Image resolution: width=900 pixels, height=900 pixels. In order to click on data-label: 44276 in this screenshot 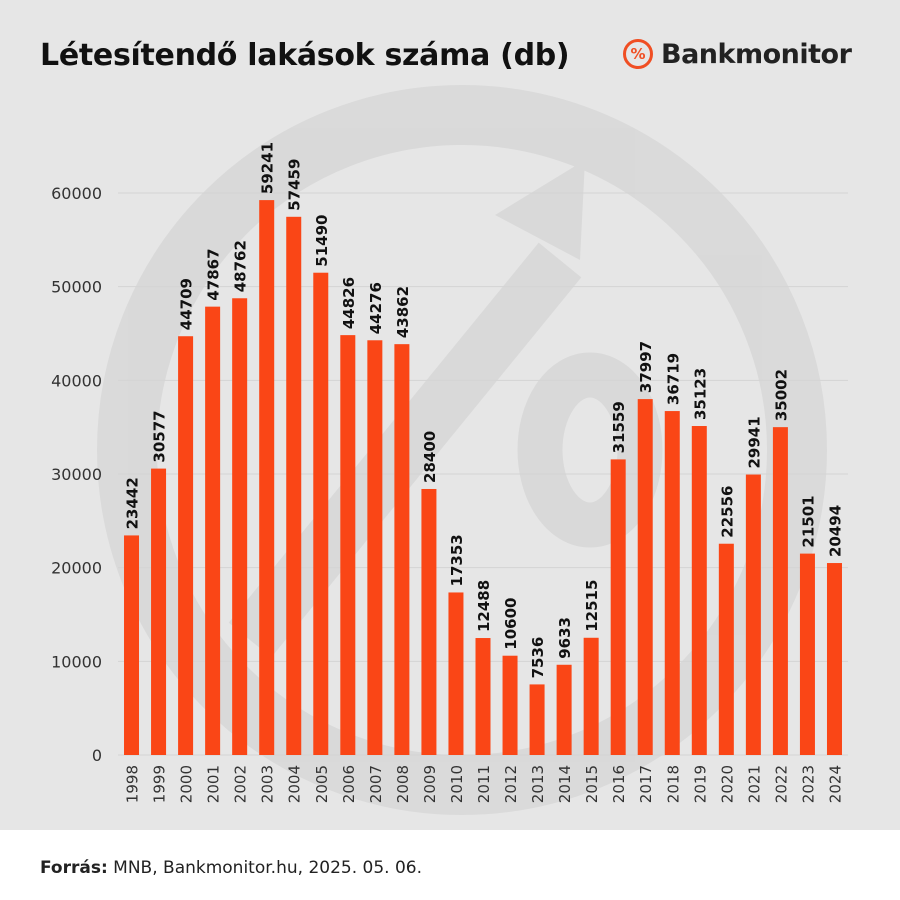, I will do `click(376, 308)`.